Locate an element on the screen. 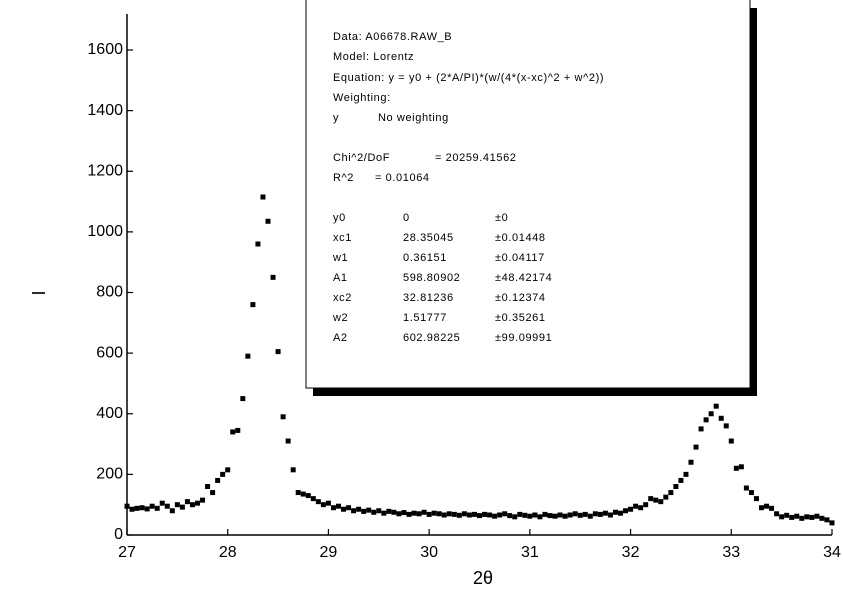 The height and width of the screenshot is (594, 843). report-text: 0.36151 is located at coordinates (425, 258).